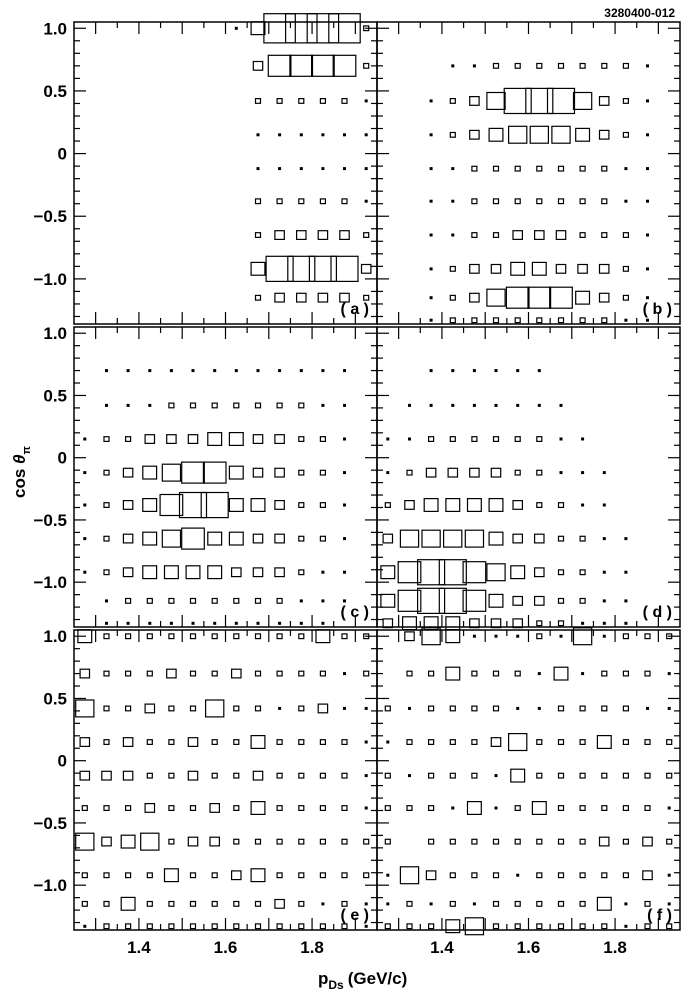 The width and height of the screenshot is (692, 992). I want to click on y-axis-label-theta: θ, so click(19, 459).